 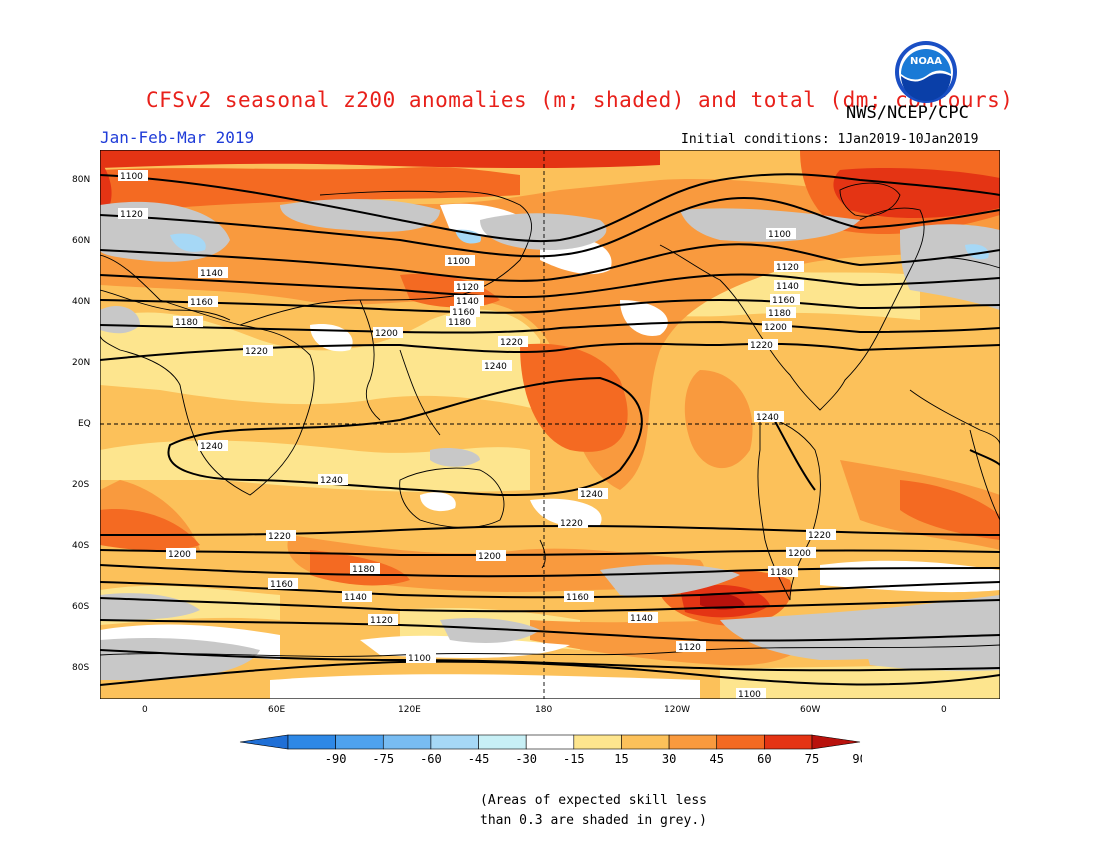 What do you see at coordinates (336, 759) in the screenshot?
I see `colorbar-label: -90` at bounding box center [336, 759].